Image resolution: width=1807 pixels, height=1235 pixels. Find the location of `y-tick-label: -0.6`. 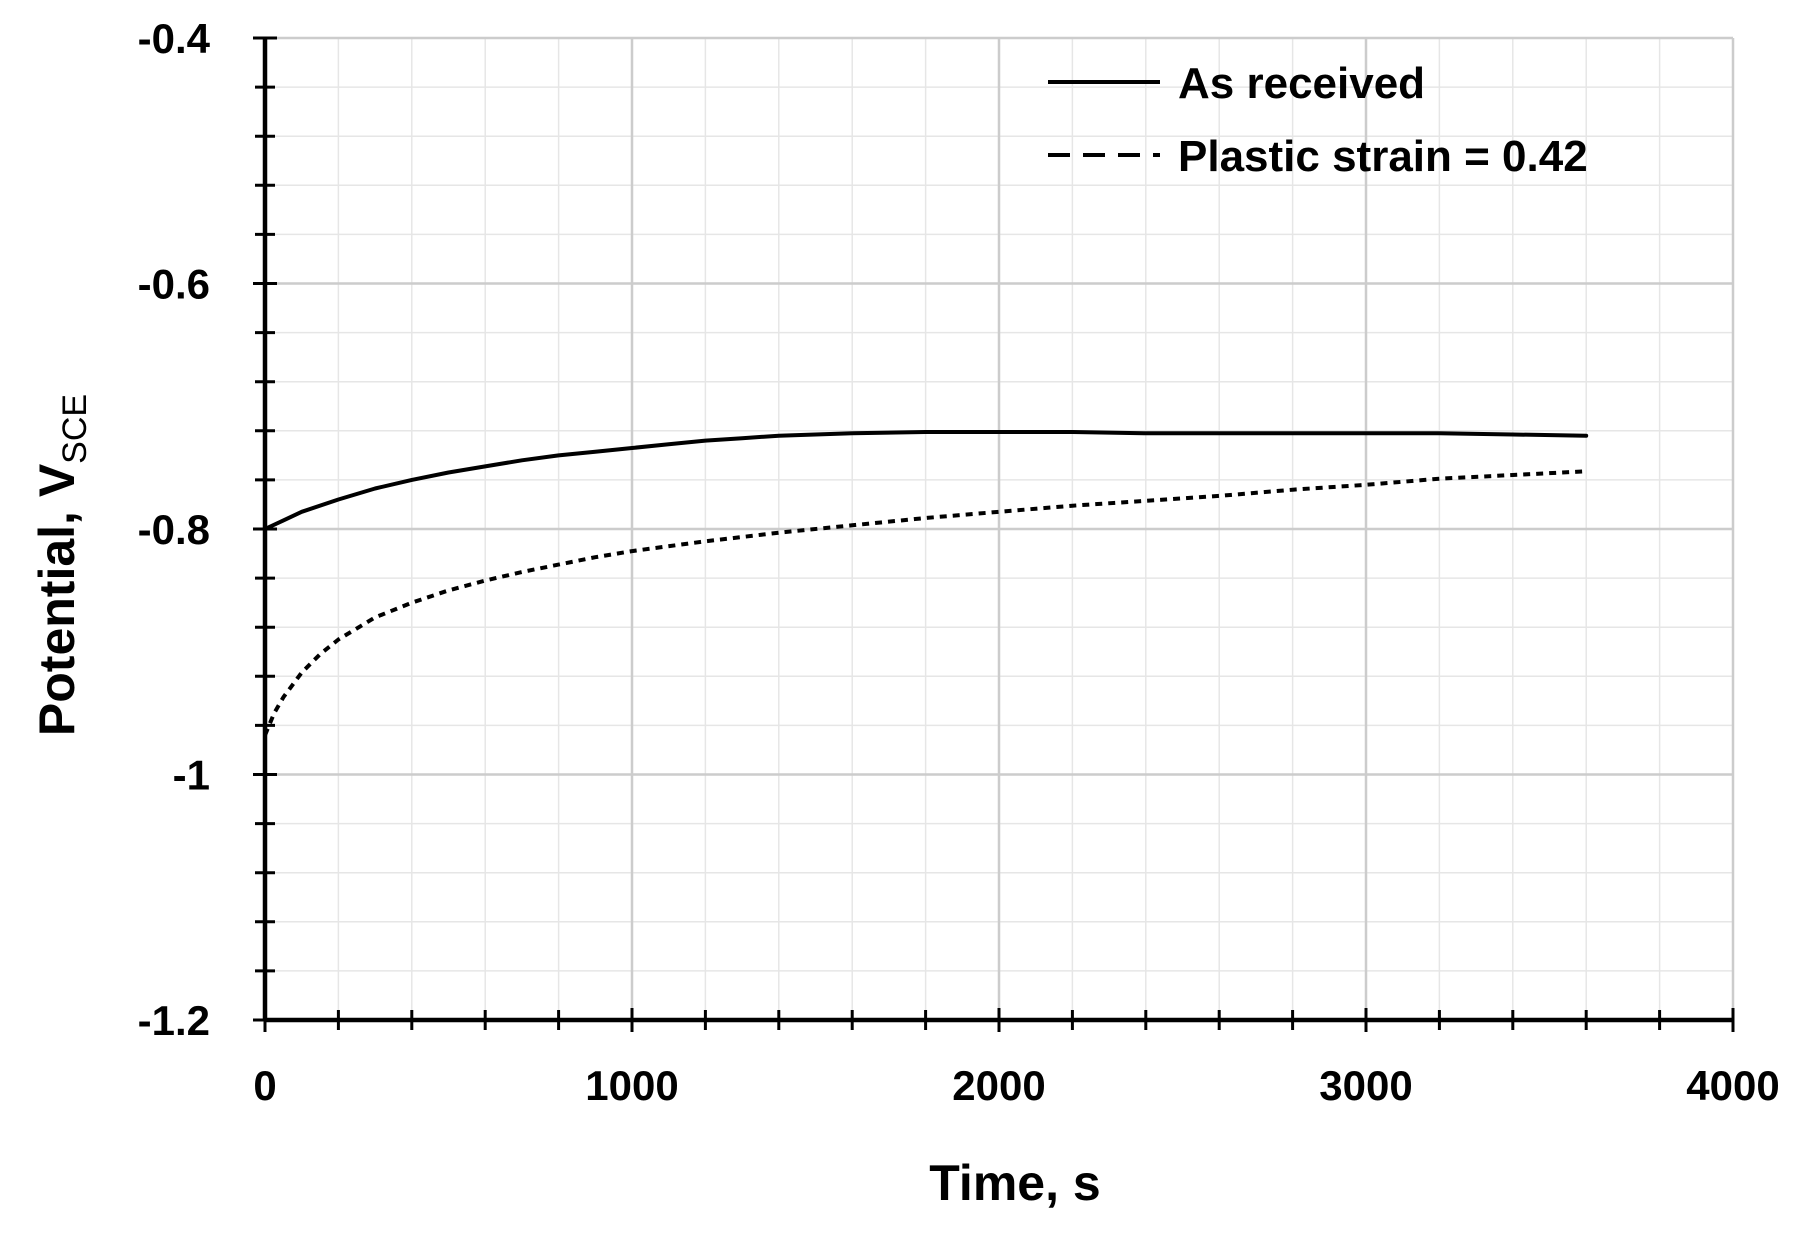

y-tick-label: -0.6 is located at coordinates (174, 284).